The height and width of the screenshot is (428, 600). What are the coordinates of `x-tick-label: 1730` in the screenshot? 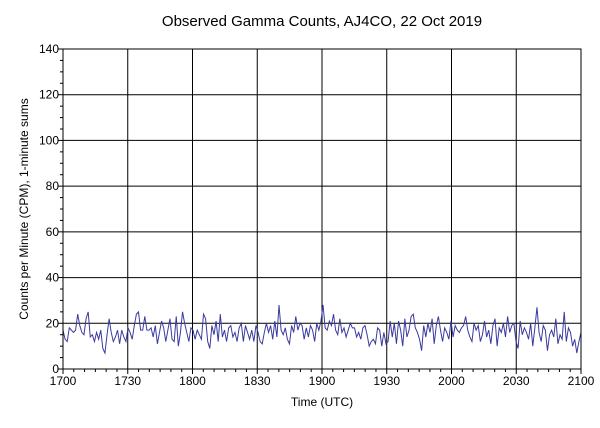 It's located at (127, 381).